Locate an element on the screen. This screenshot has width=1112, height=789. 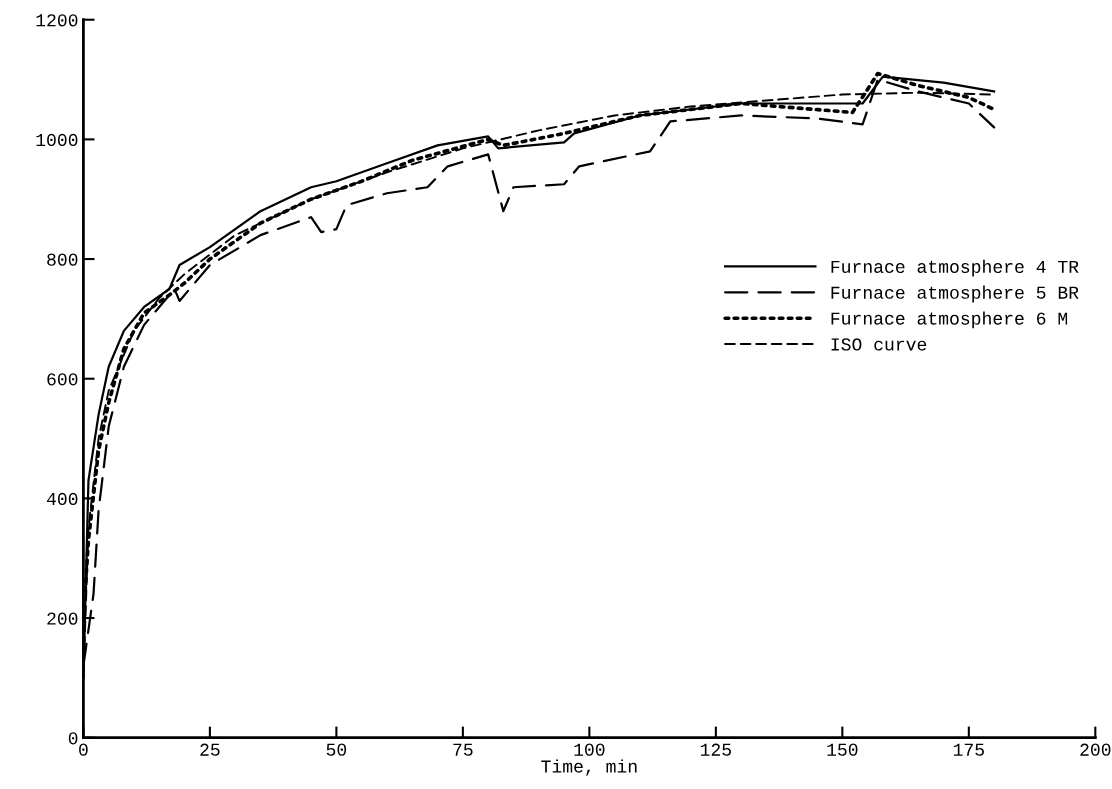
x-tick-label: 150 is located at coordinates (842, 749).